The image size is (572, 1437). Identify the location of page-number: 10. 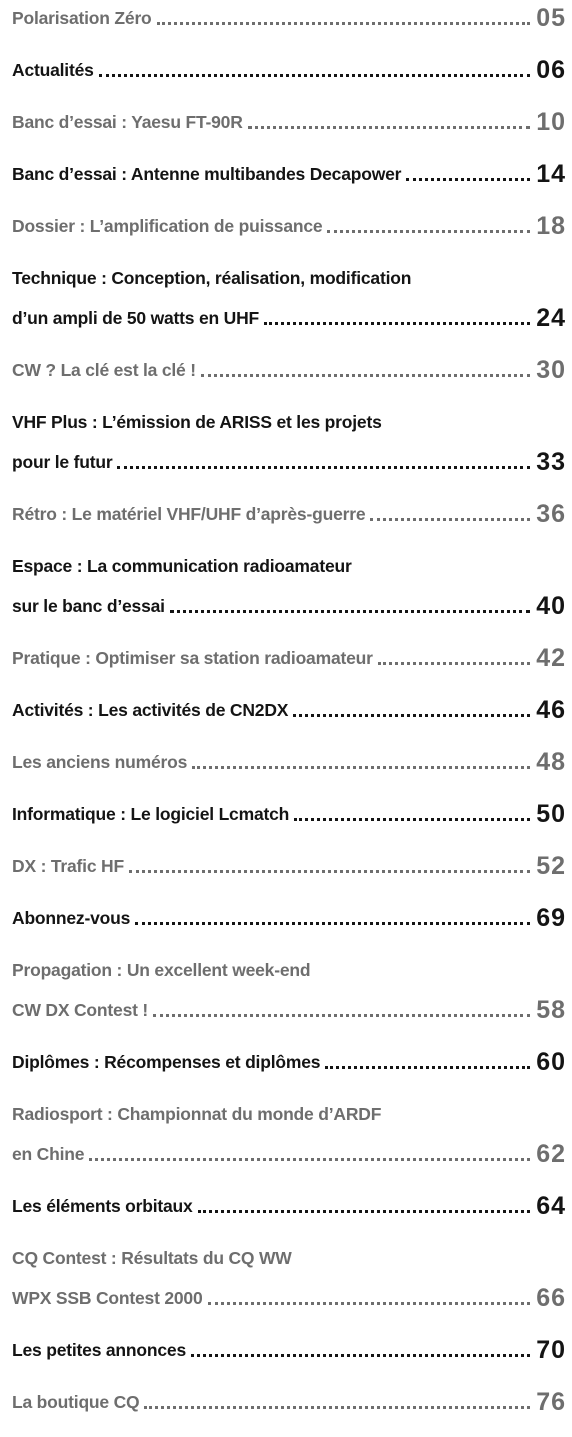
(551, 122).